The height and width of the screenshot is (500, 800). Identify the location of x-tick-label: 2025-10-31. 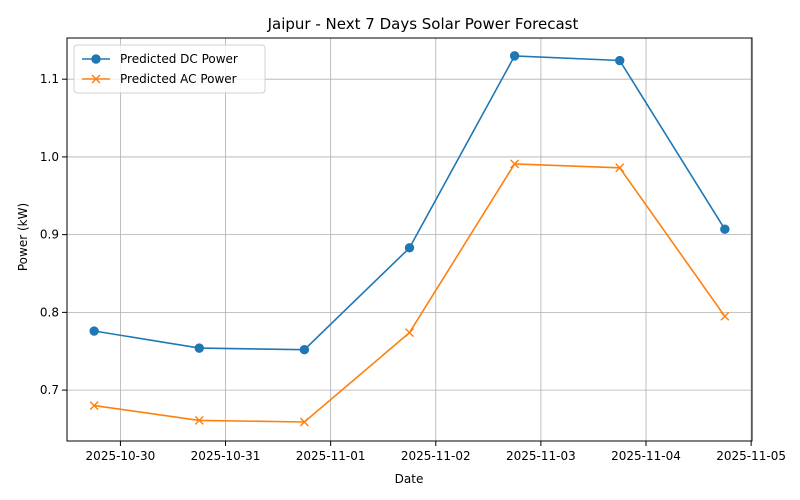
(226, 456).